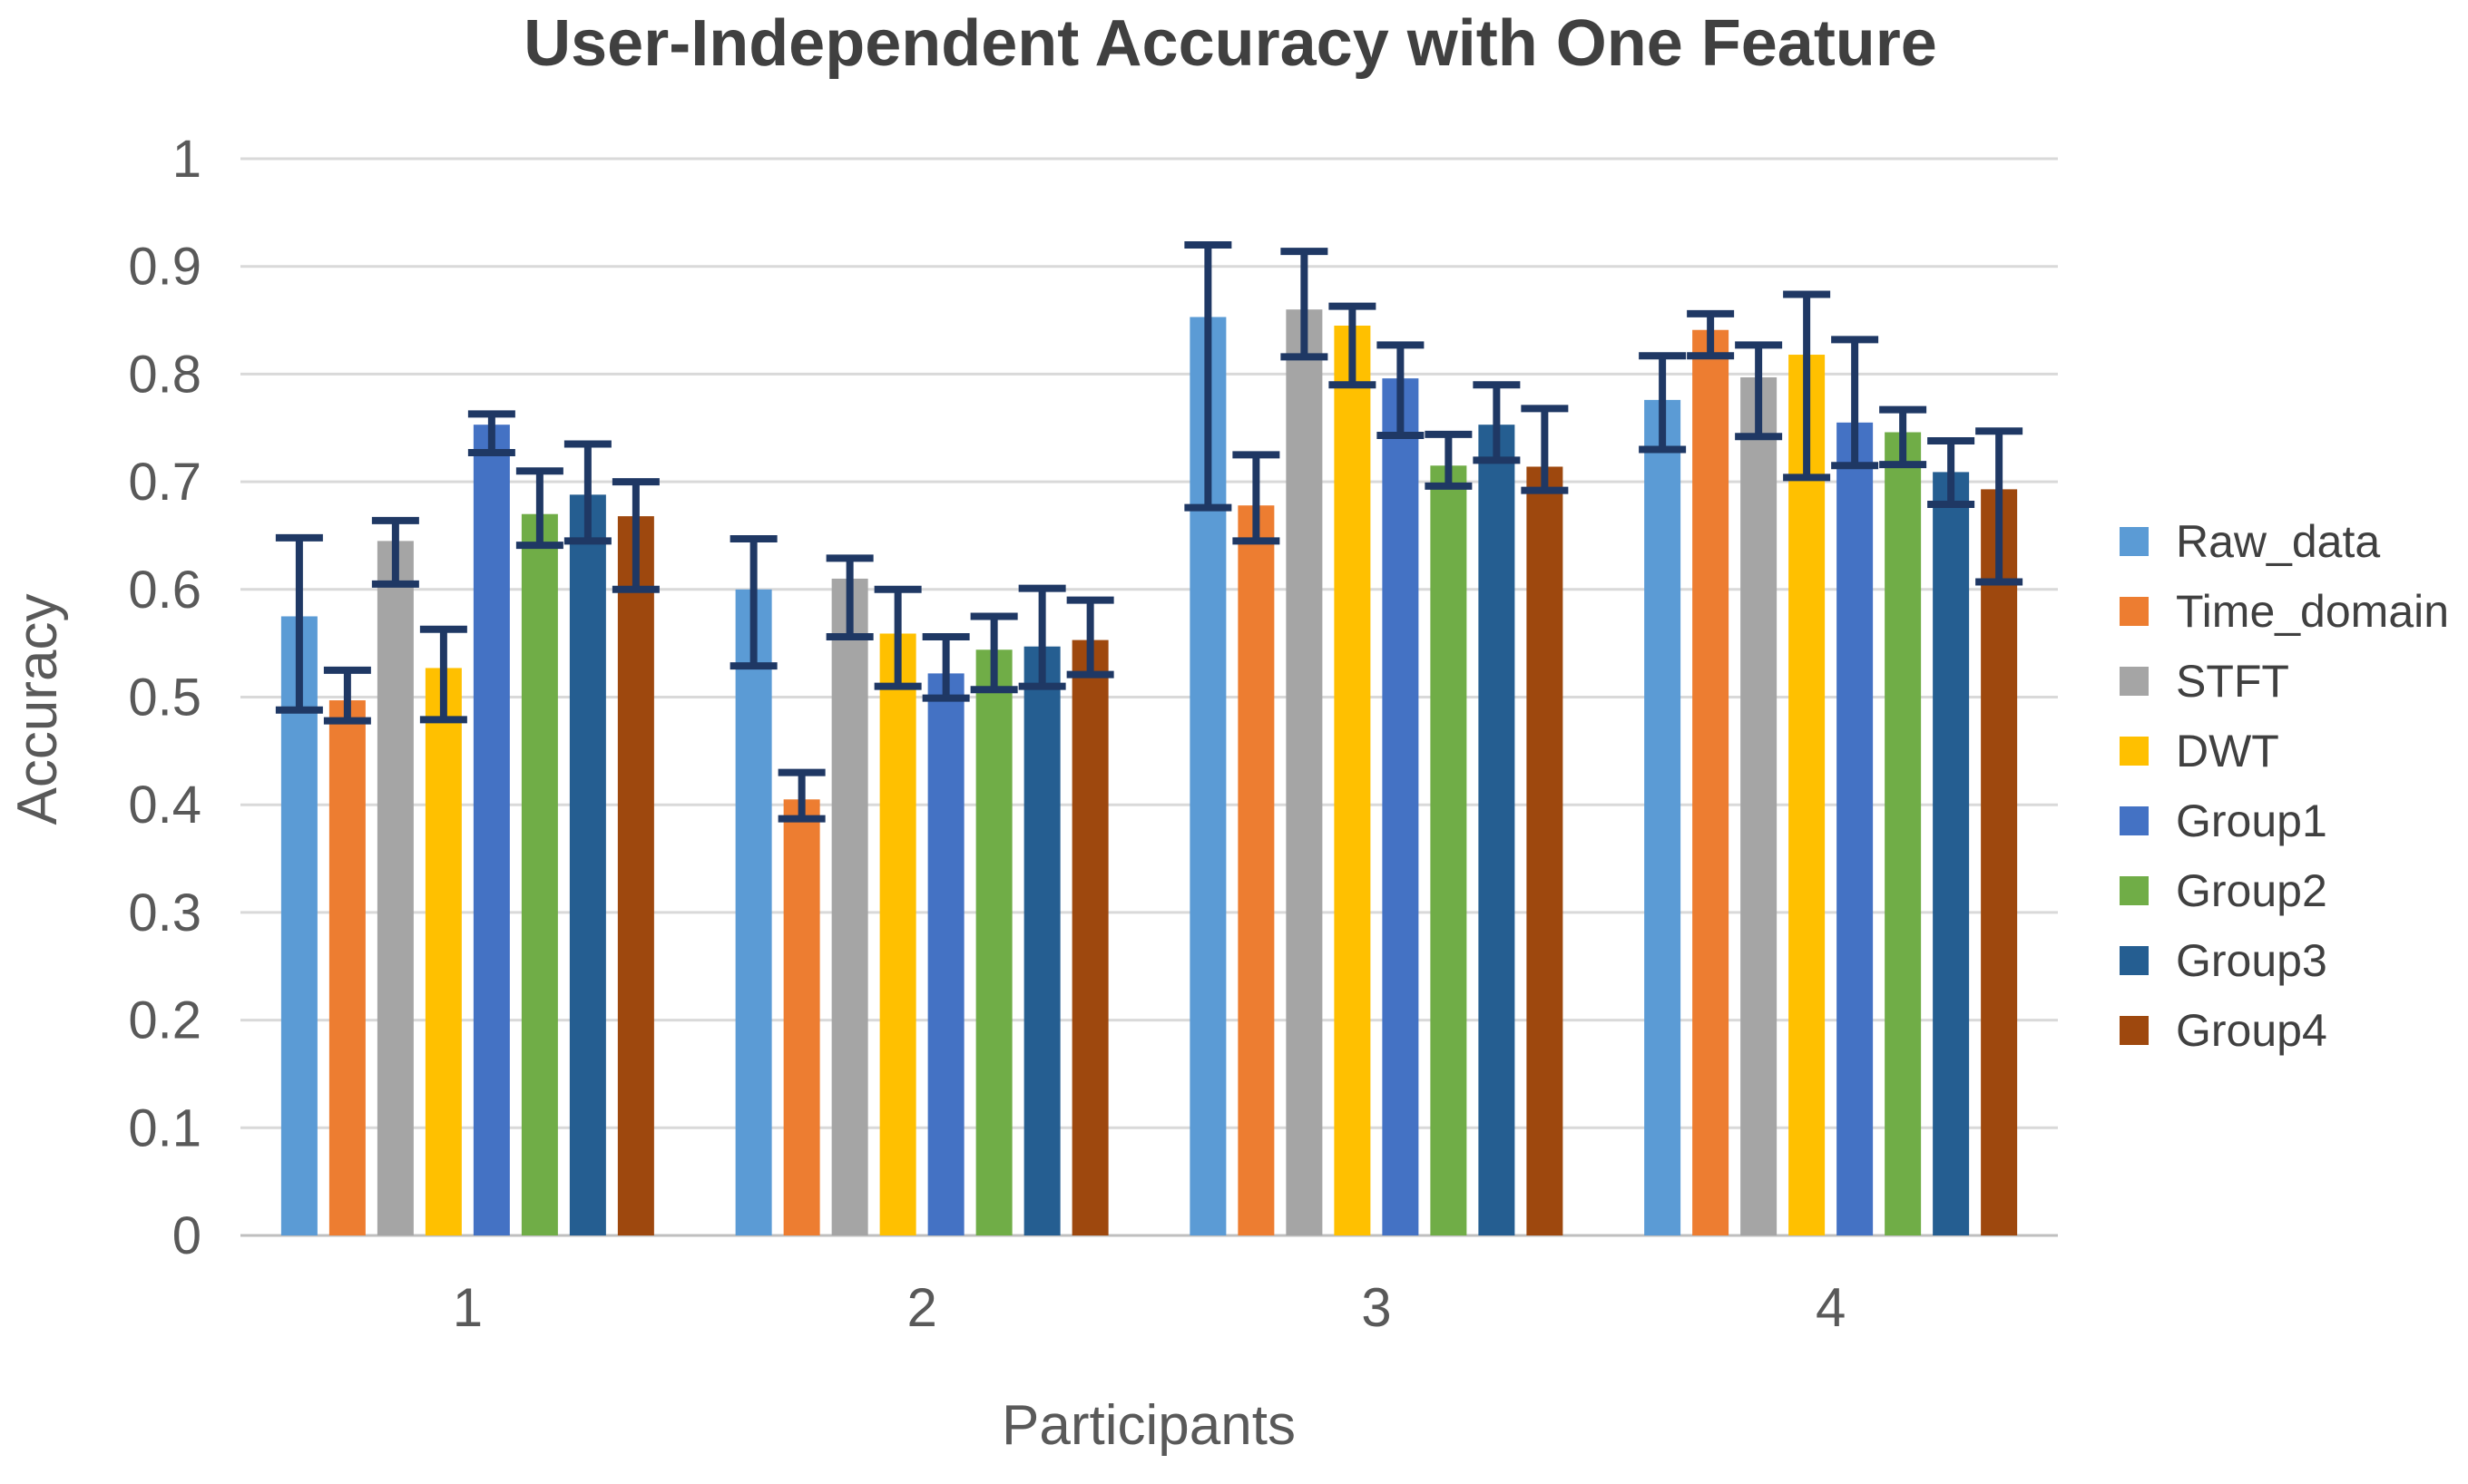 This screenshot has height=1484, width=2468. Describe the element at coordinates (164, 1127) in the screenshot. I see `y-tick-label: 0.1` at that location.